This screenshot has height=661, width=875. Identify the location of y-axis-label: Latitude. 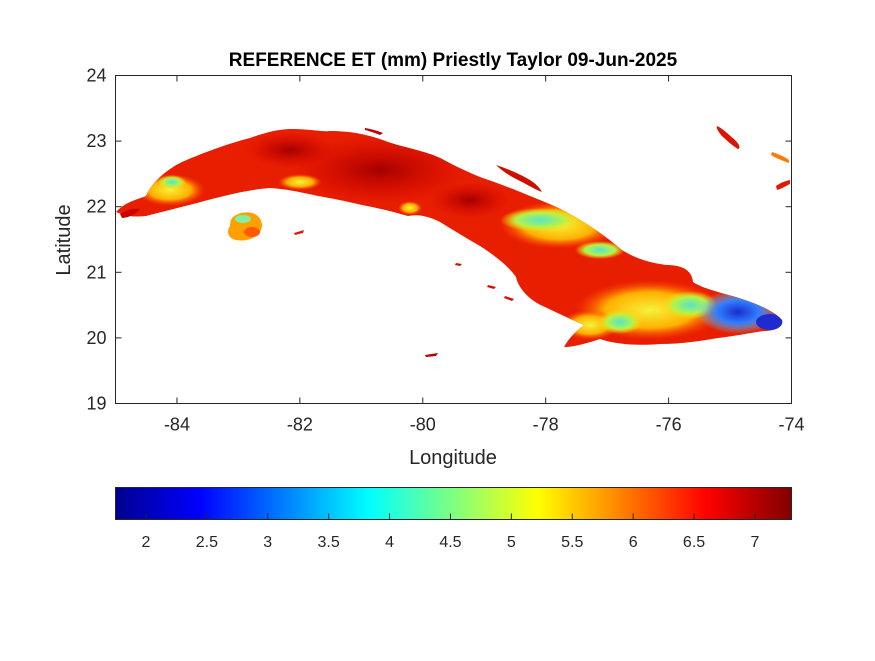
(64, 239).